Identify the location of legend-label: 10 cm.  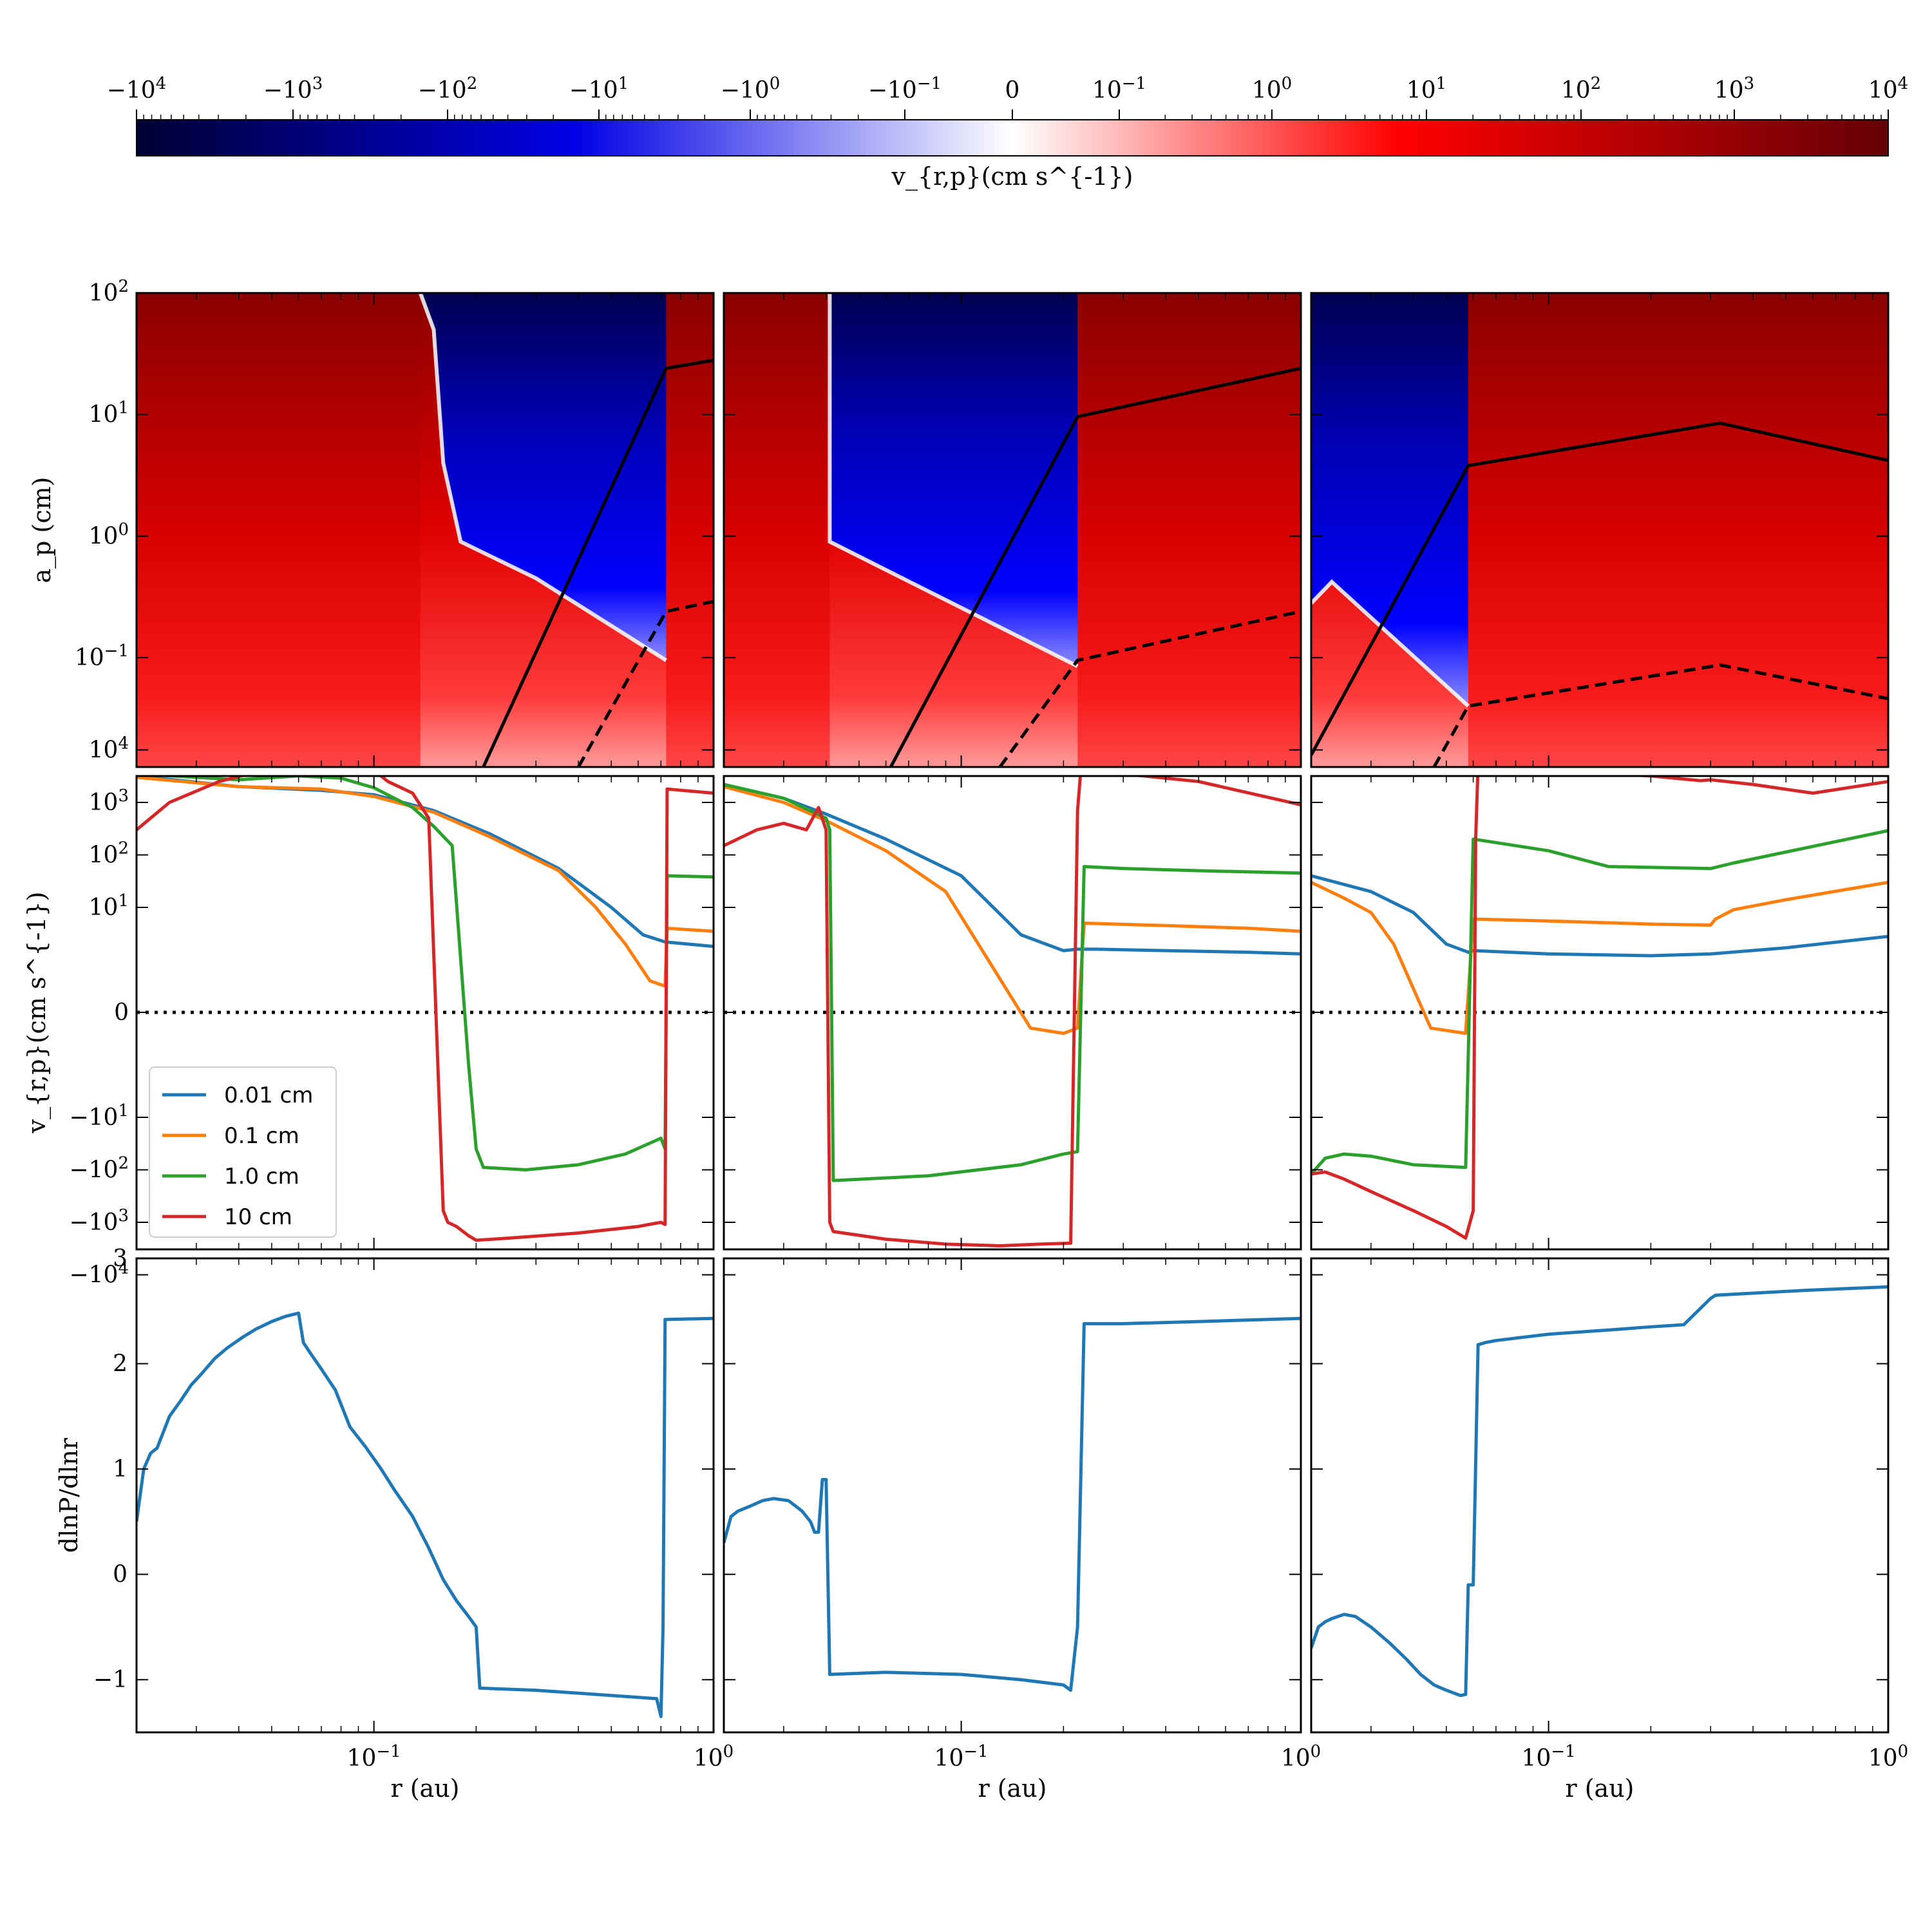
(258, 1217).